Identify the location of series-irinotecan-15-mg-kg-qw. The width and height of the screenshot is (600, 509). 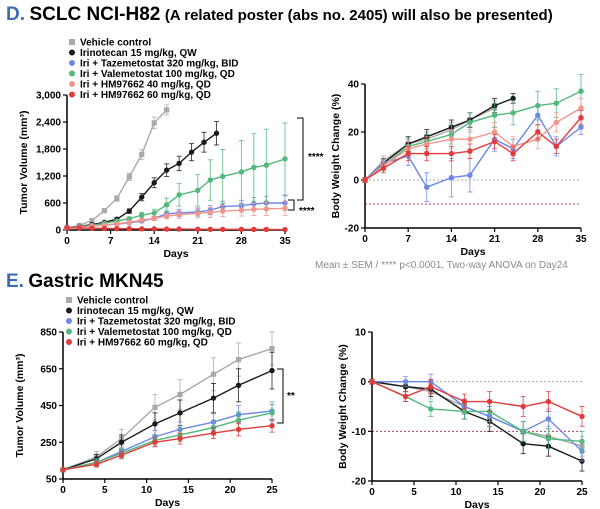
(167, 412).